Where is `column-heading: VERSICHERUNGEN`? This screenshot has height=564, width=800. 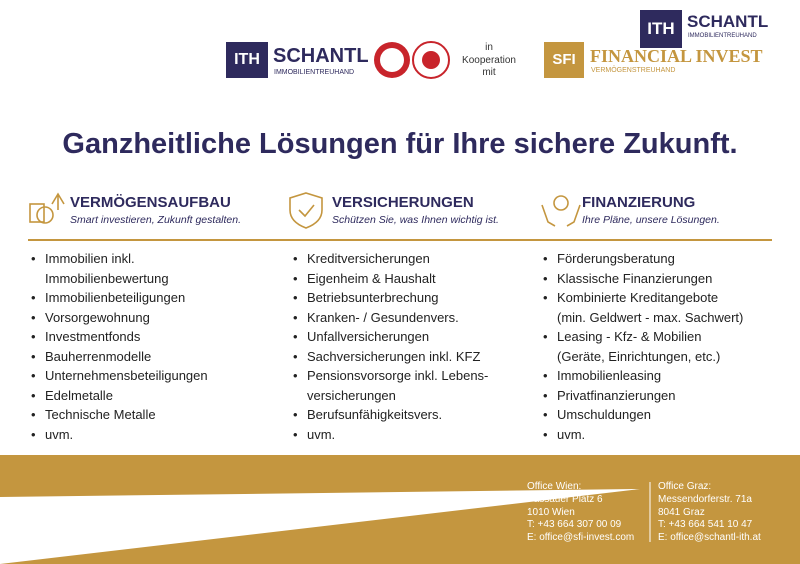 column-heading: VERSICHERUNGEN is located at coordinates (403, 202).